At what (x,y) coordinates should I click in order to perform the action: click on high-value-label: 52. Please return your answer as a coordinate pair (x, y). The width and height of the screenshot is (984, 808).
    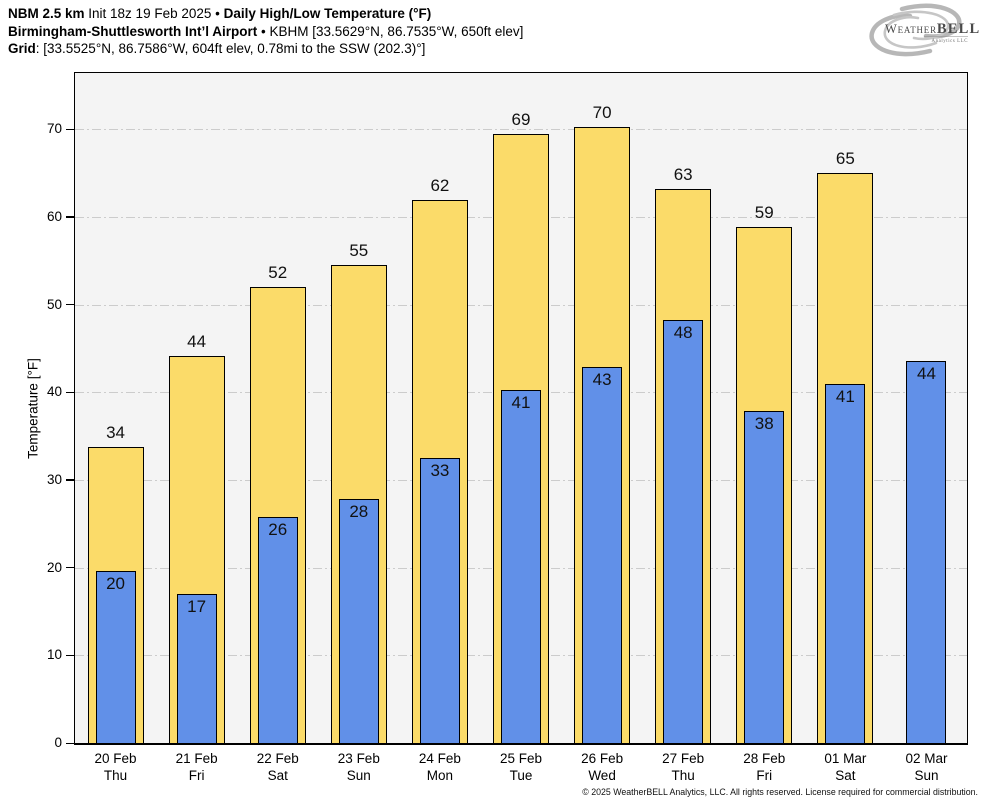
    Looking at the image, I should click on (278, 272).